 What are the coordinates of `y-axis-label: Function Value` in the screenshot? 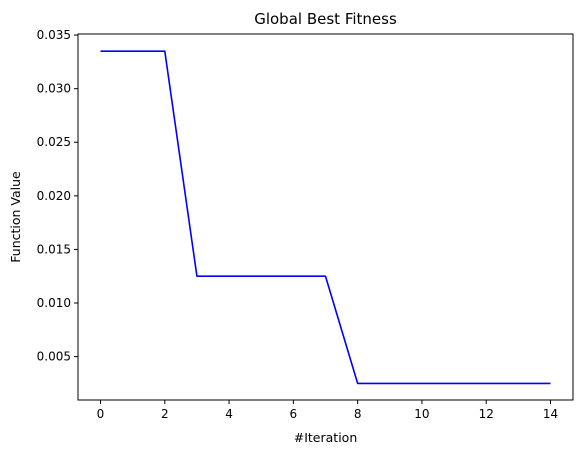 It's located at (15, 217).